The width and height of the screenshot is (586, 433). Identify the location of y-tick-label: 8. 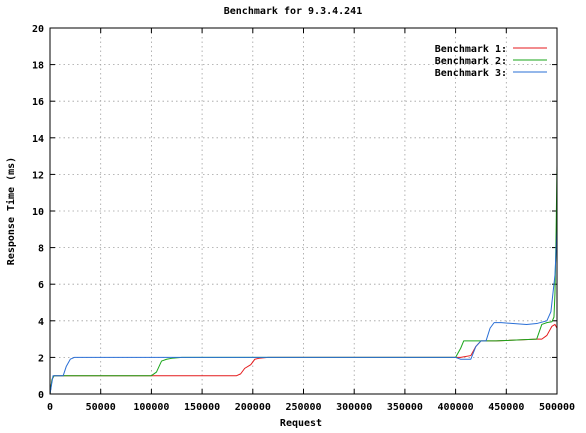
(41, 249).